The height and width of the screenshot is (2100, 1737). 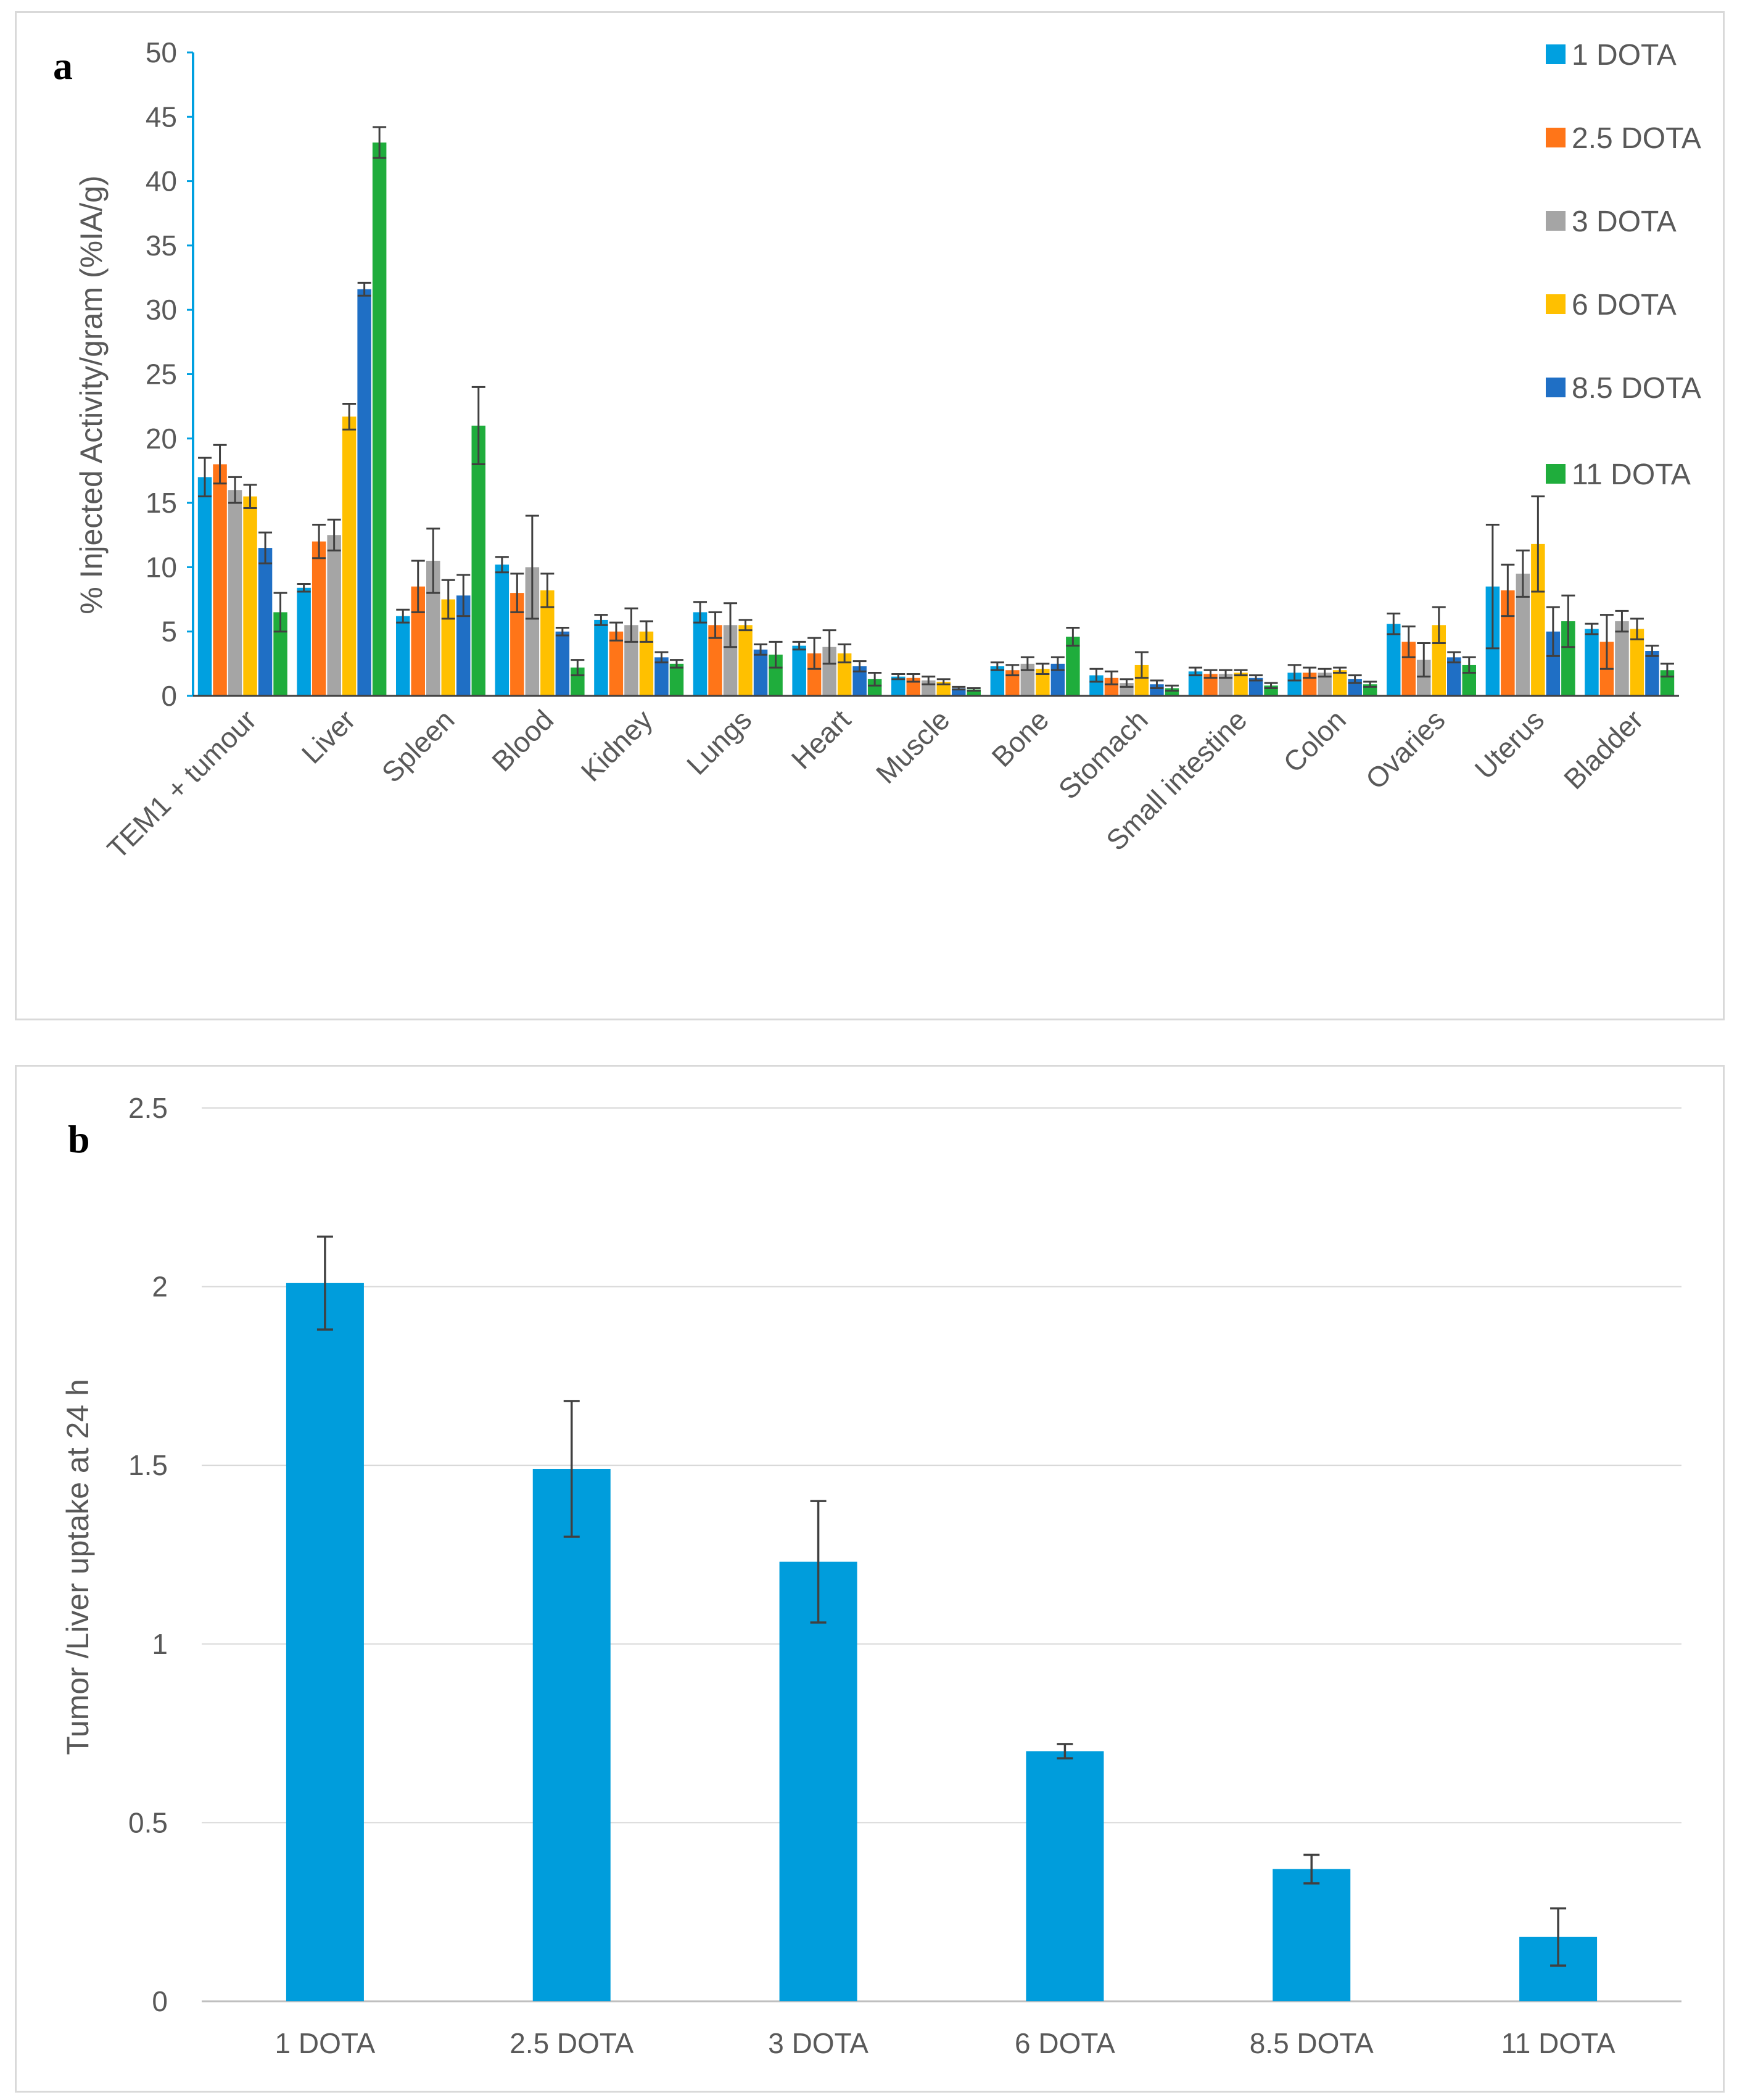 I want to click on panel-a-letter: a, so click(x=63, y=66).